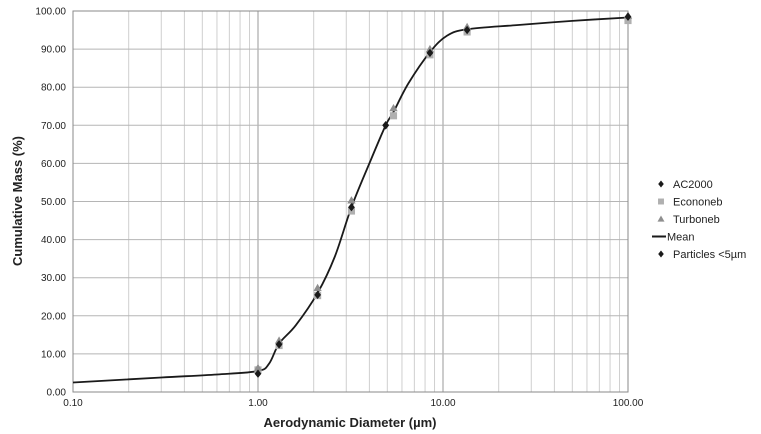 The width and height of the screenshot is (761, 434). What do you see at coordinates (50, 12) in the screenshot?
I see `y-tick-label: 100.00` at bounding box center [50, 12].